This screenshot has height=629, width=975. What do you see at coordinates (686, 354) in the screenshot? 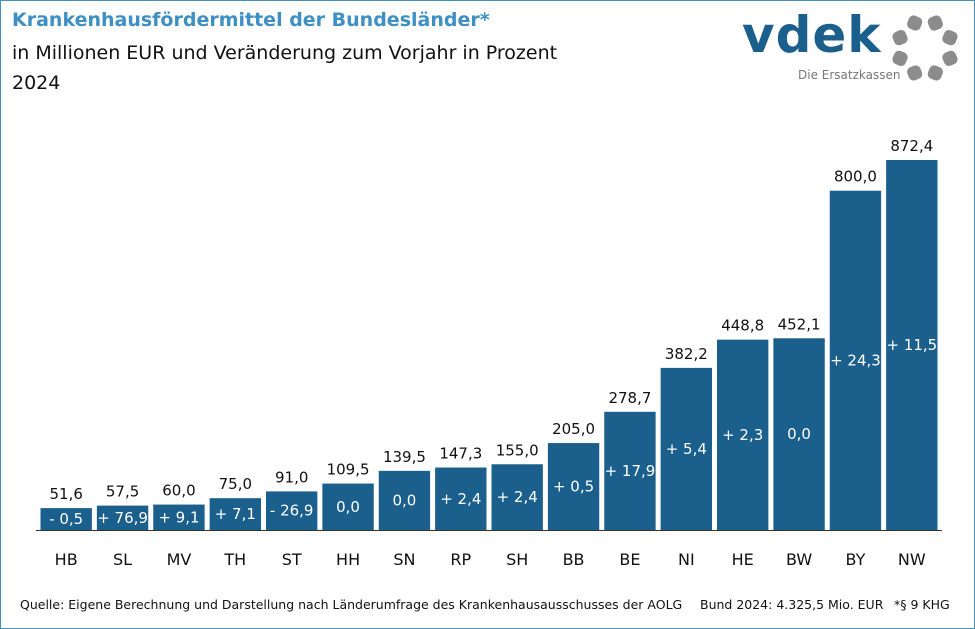
I see `value-label: 382,2` at bounding box center [686, 354].